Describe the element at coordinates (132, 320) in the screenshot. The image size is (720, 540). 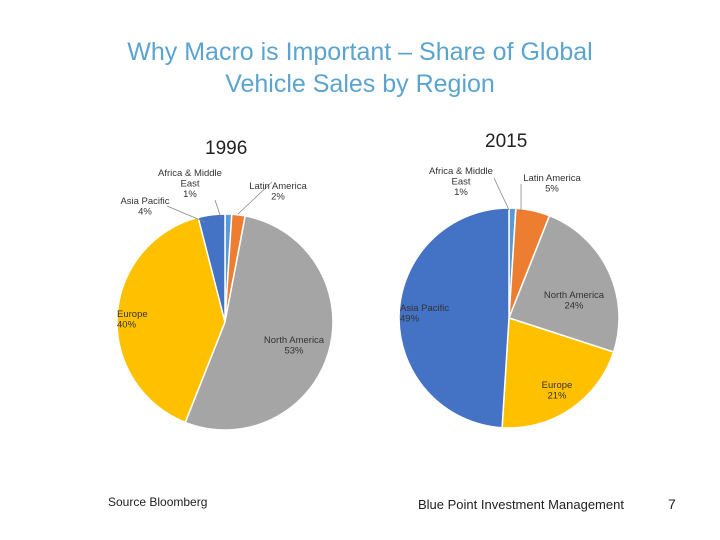
I see `pie-1996-label-europe: Europe 40%` at that location.